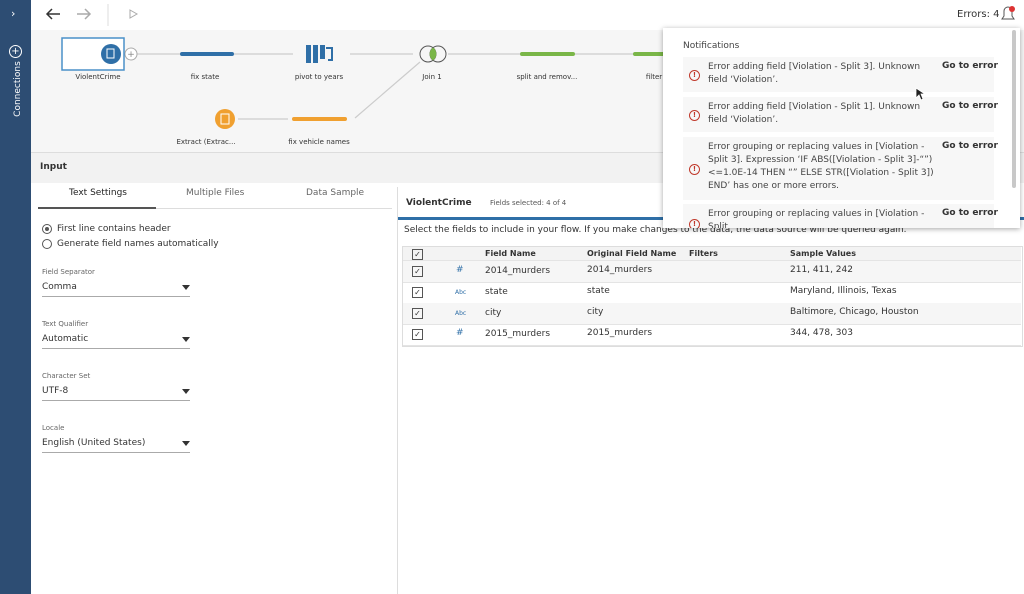  I want to click on tab: Multiple Files, so click(215, 193).